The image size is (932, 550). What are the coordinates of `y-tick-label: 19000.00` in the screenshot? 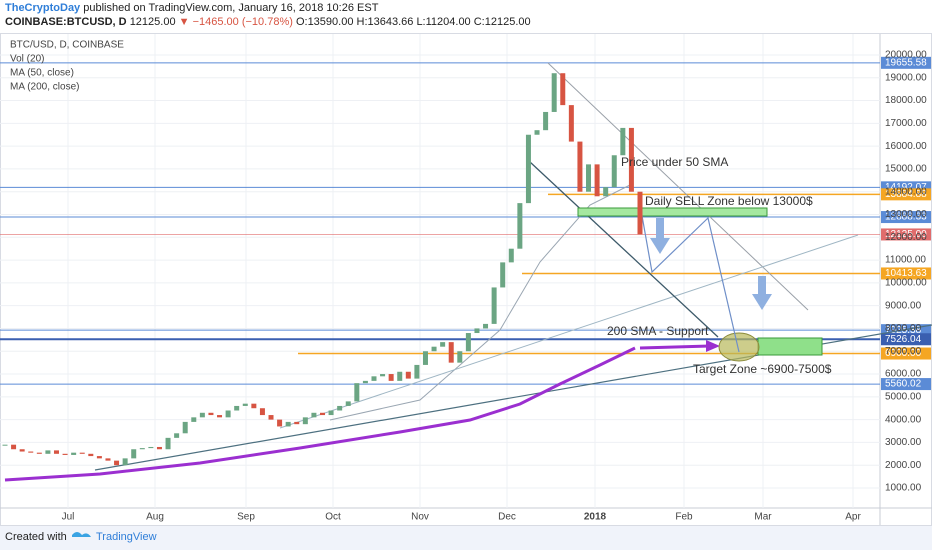 It's located at (906, 77).